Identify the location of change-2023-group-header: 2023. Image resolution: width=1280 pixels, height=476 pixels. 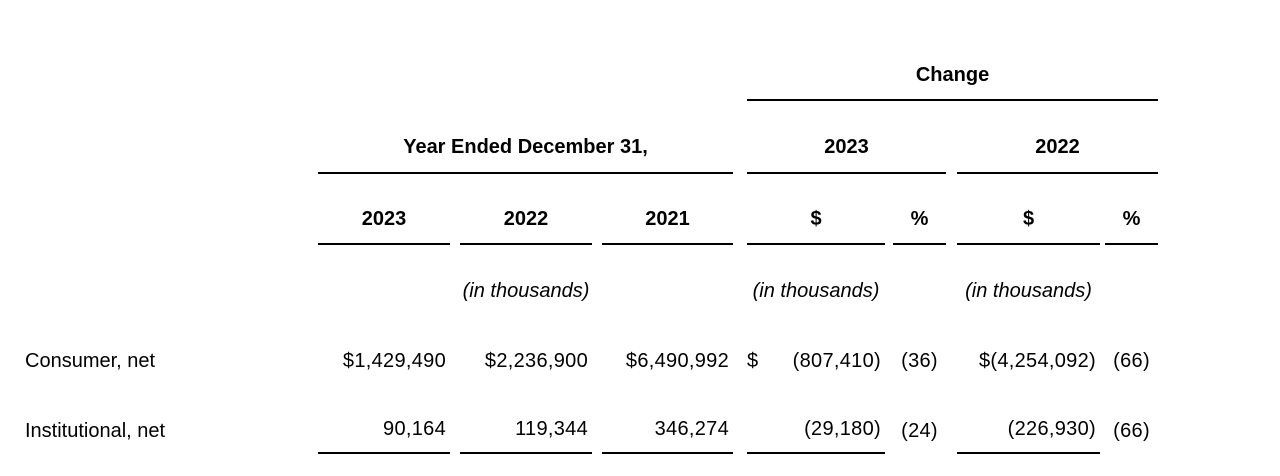
(846, 137).